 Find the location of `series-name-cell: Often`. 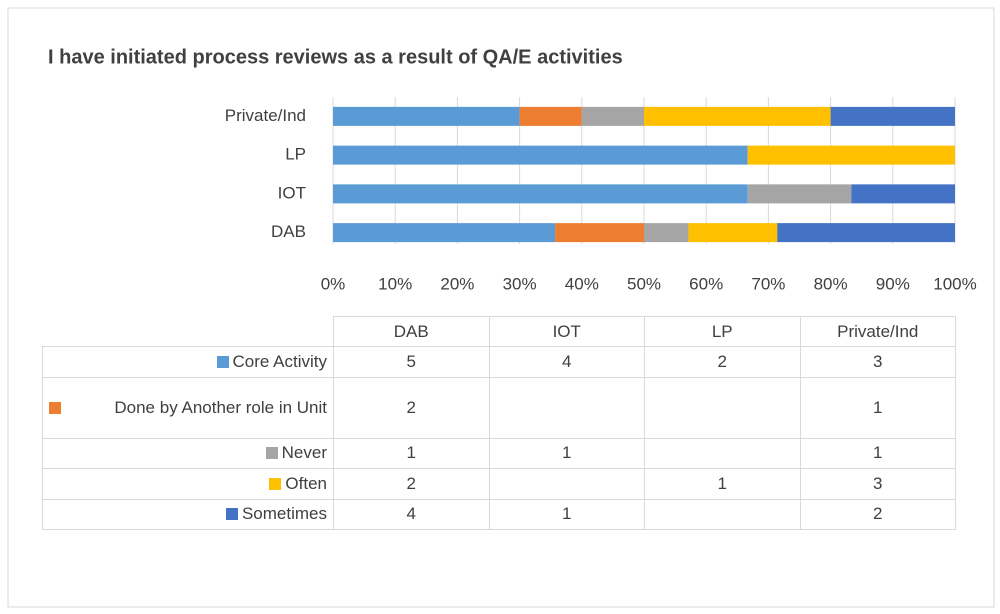

series-name-cell: Often is located at coordinates (188, 484).